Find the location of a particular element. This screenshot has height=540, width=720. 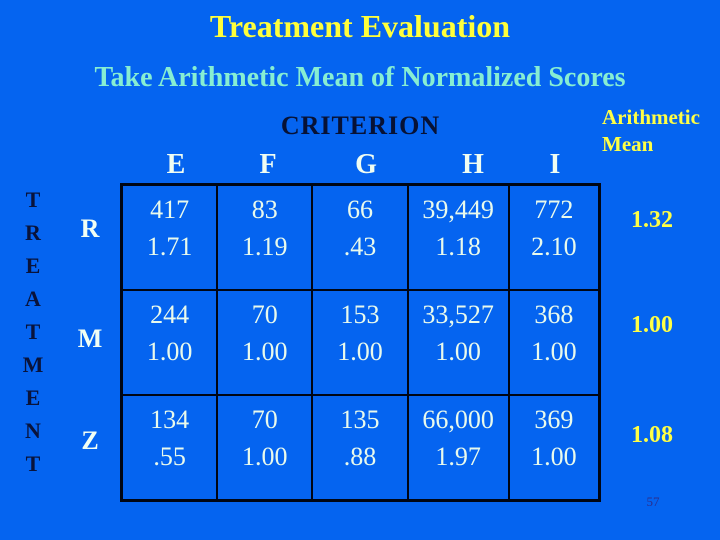

raw-score: 39,449 is located at coordinates (458, 209).